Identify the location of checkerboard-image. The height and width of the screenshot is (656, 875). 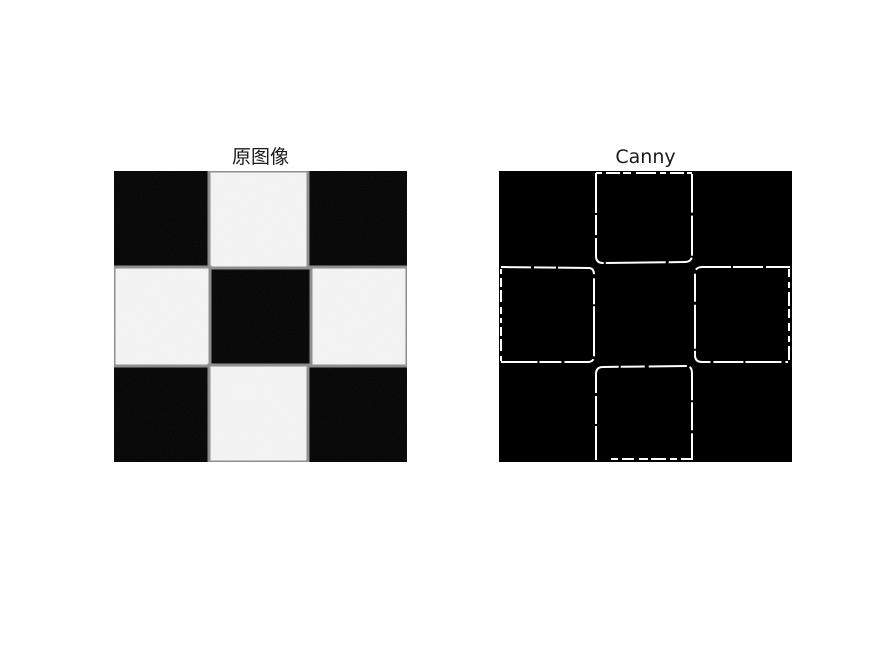
(260, 316).